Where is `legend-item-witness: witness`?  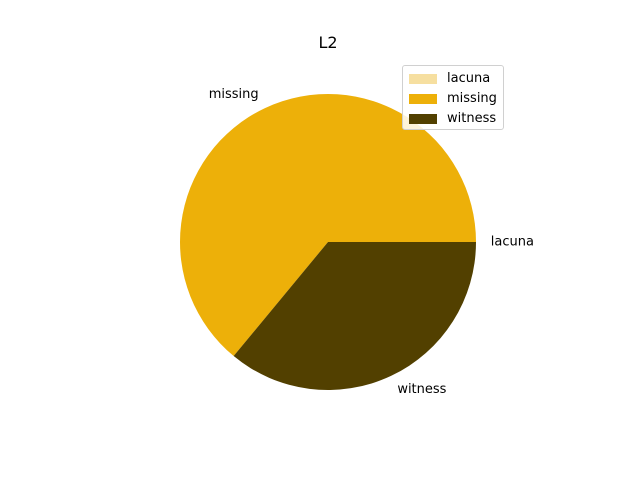 legend-item-witness: witness is located at coordinates (453, 119).